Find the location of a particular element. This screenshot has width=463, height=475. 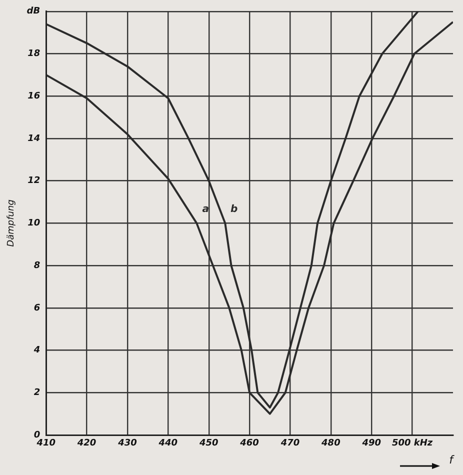

y-tick-label: 8 is located at coordinates (37, 265).